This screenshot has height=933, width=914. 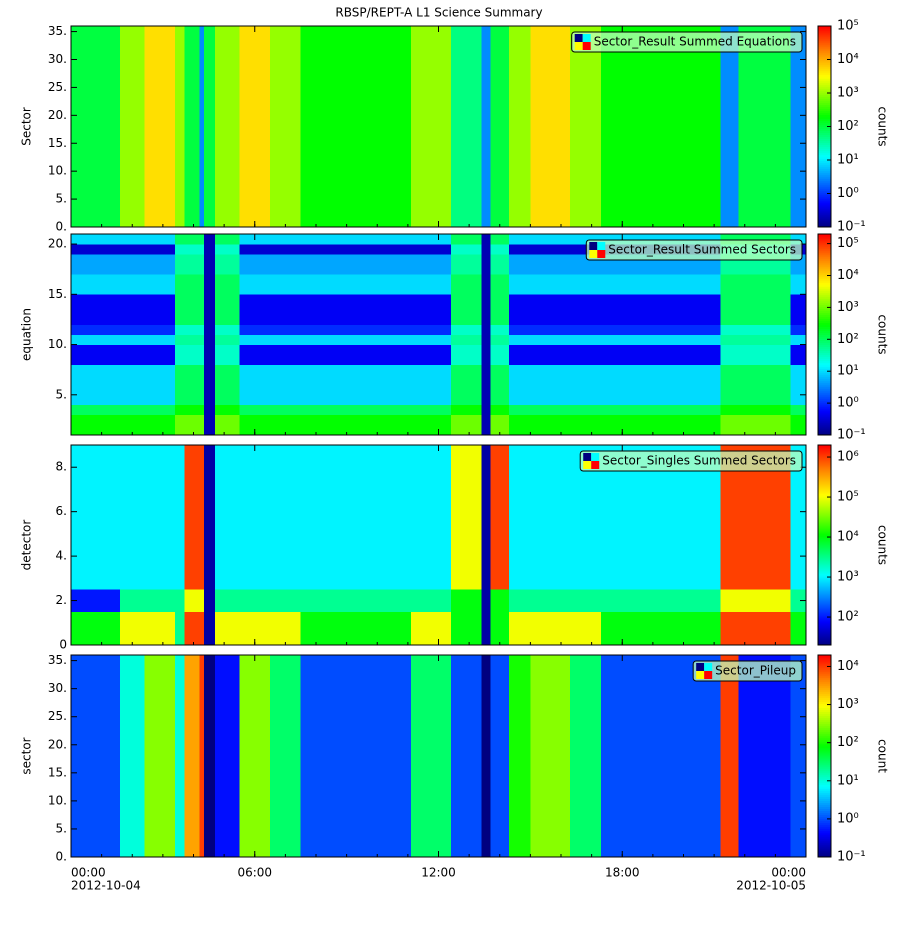 I want to click on colorbar-tick-label: 10³, so click(x=848, y=704).